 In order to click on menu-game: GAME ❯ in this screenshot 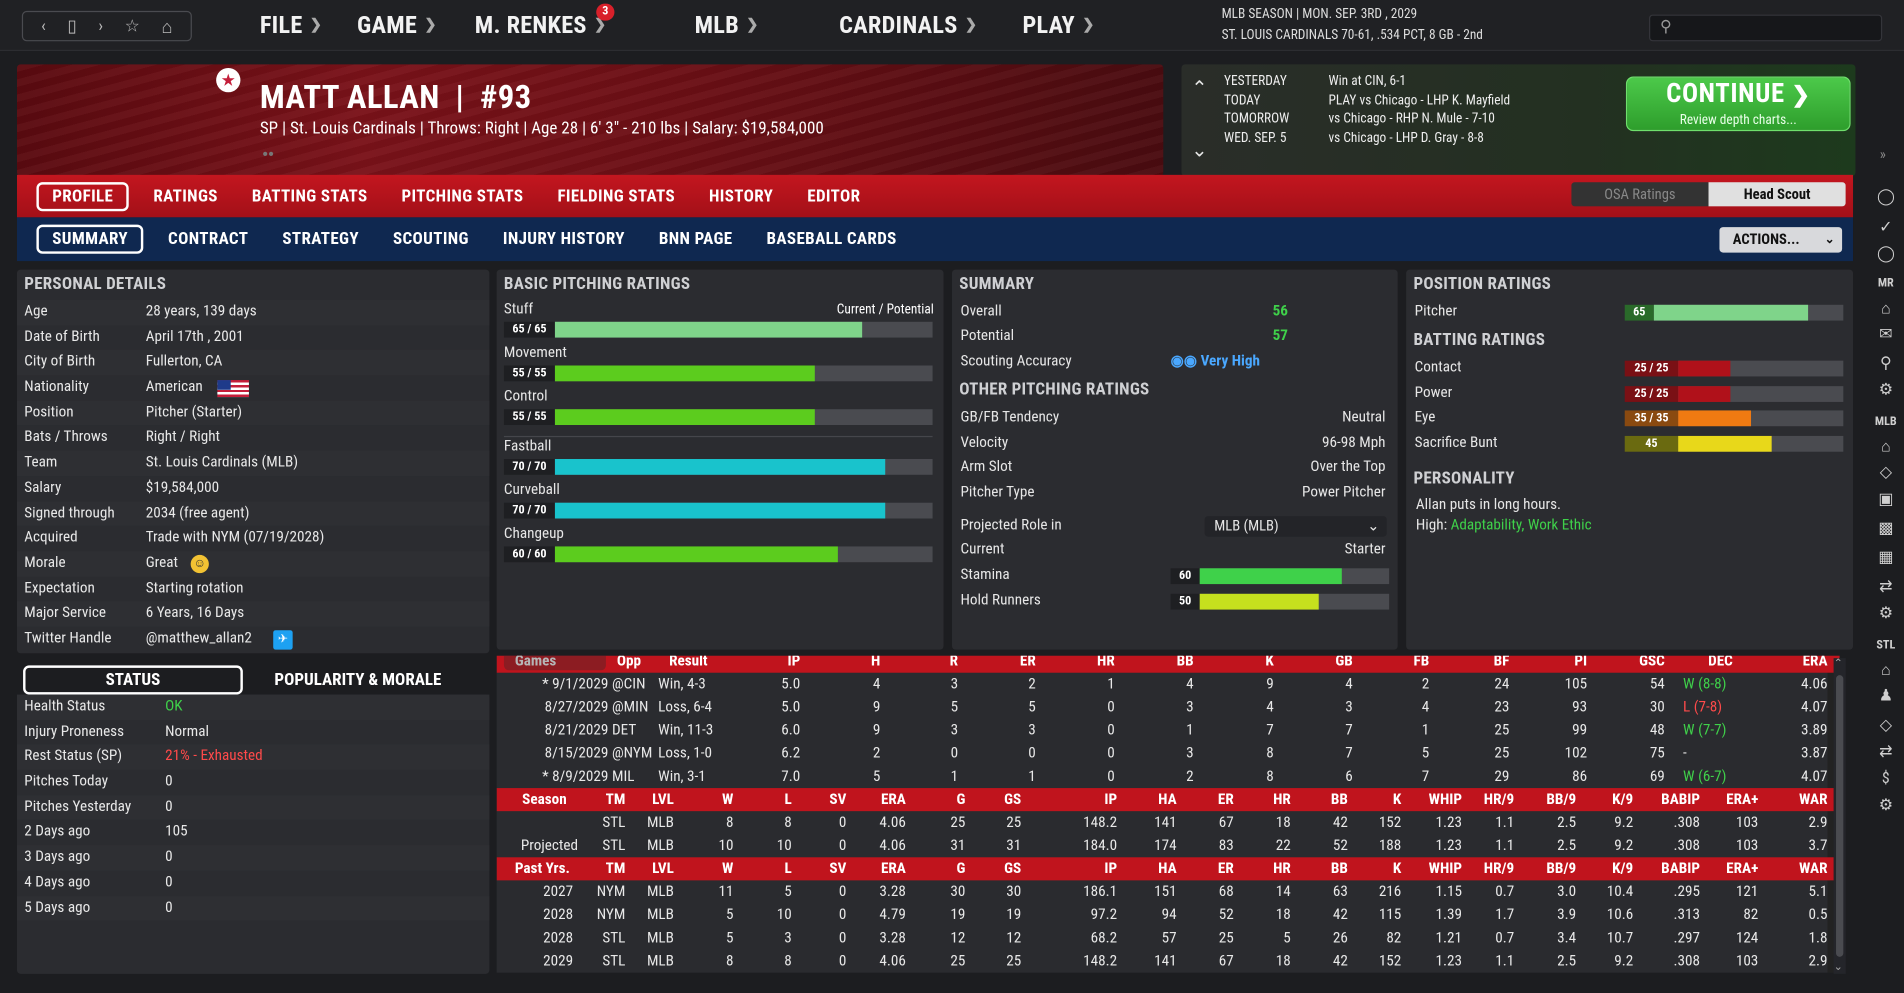, I will do `click(397, 24)`.